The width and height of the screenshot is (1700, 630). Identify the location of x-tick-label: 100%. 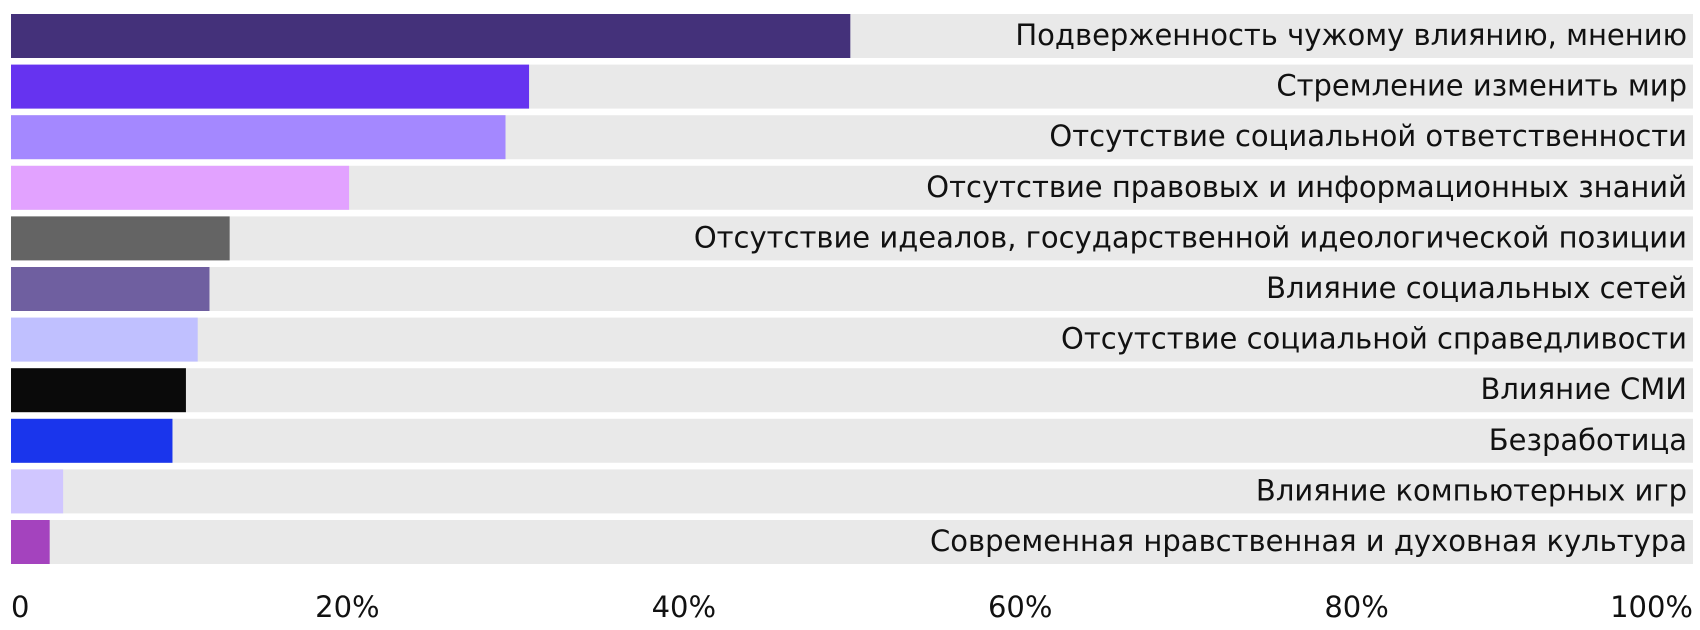
(1651, 607).